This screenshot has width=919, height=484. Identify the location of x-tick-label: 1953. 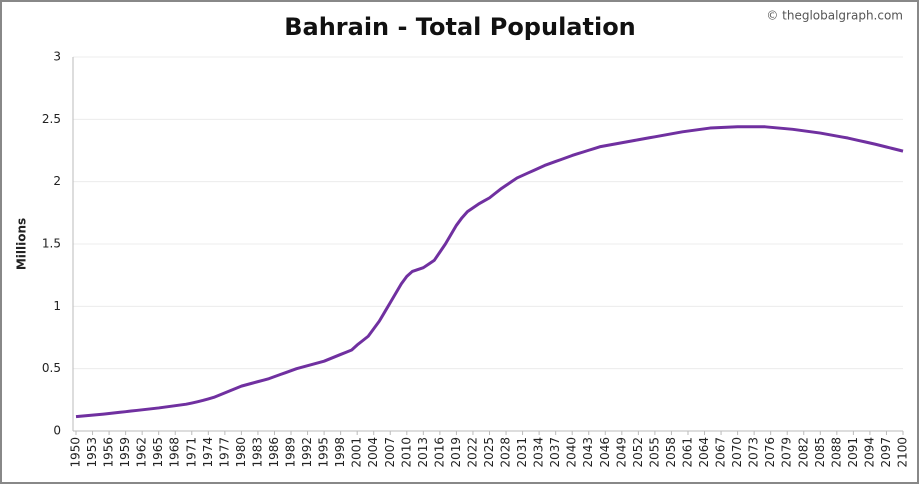
(92, 452).